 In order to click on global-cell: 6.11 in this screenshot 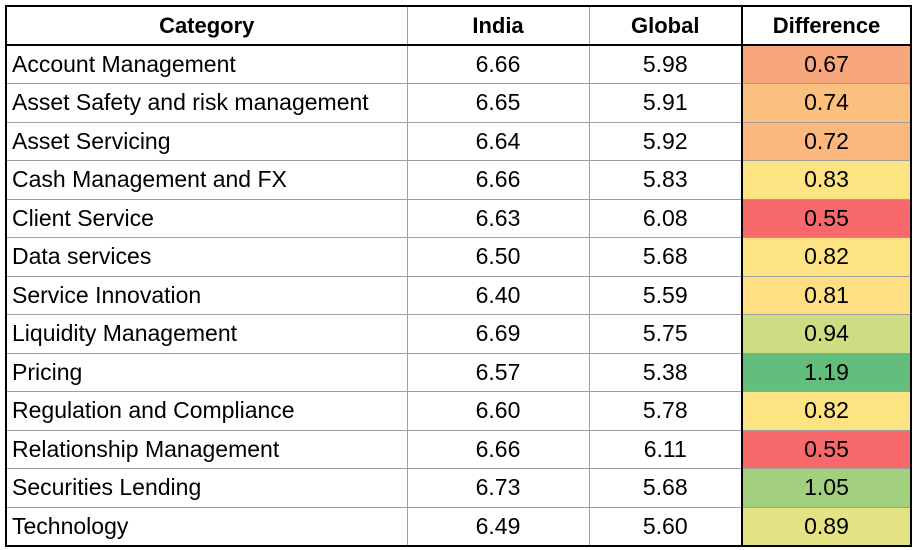, I will do `click(665, 449)`.